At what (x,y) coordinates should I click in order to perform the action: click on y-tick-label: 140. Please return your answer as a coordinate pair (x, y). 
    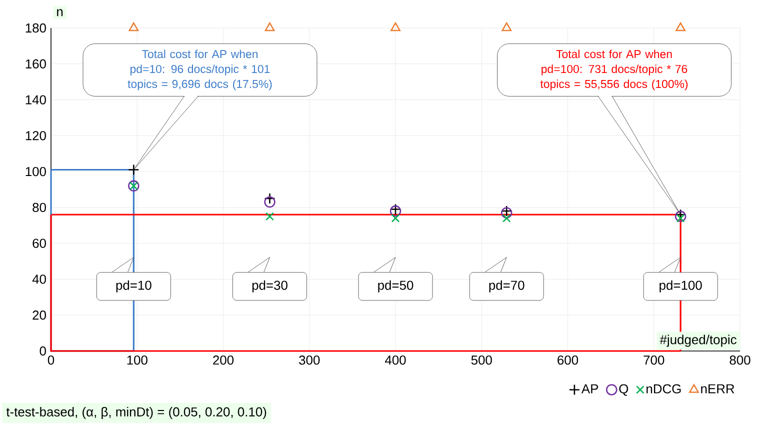
    Looking at the image, I should click on (36, 99).